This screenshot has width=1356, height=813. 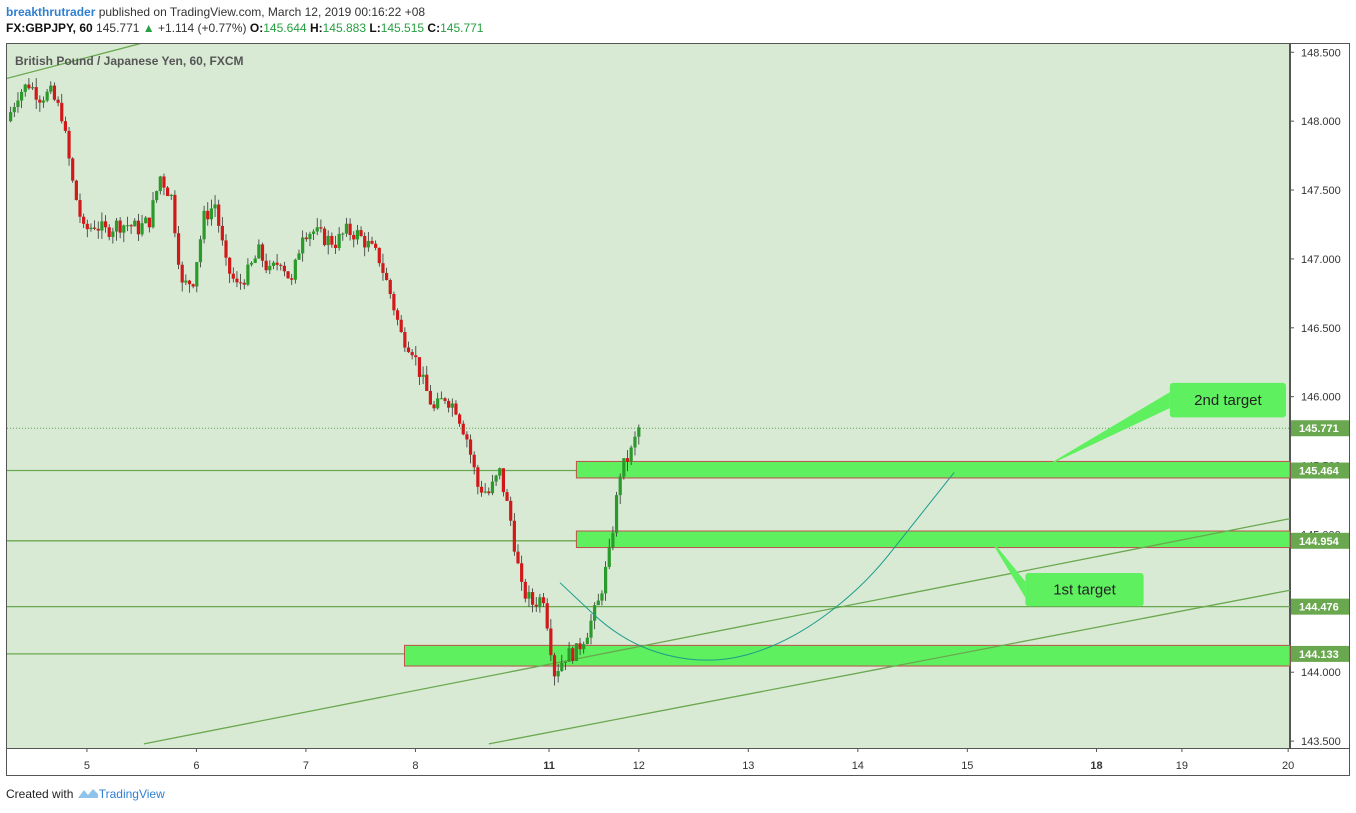 I want to click on y-tick-label: 146.500, so click(x=1321, y=329).